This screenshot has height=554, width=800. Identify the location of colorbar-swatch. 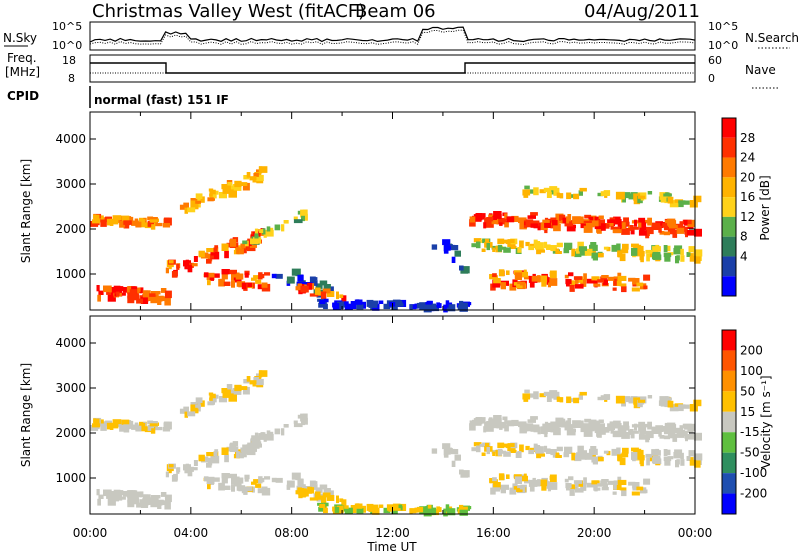
(729, 167).